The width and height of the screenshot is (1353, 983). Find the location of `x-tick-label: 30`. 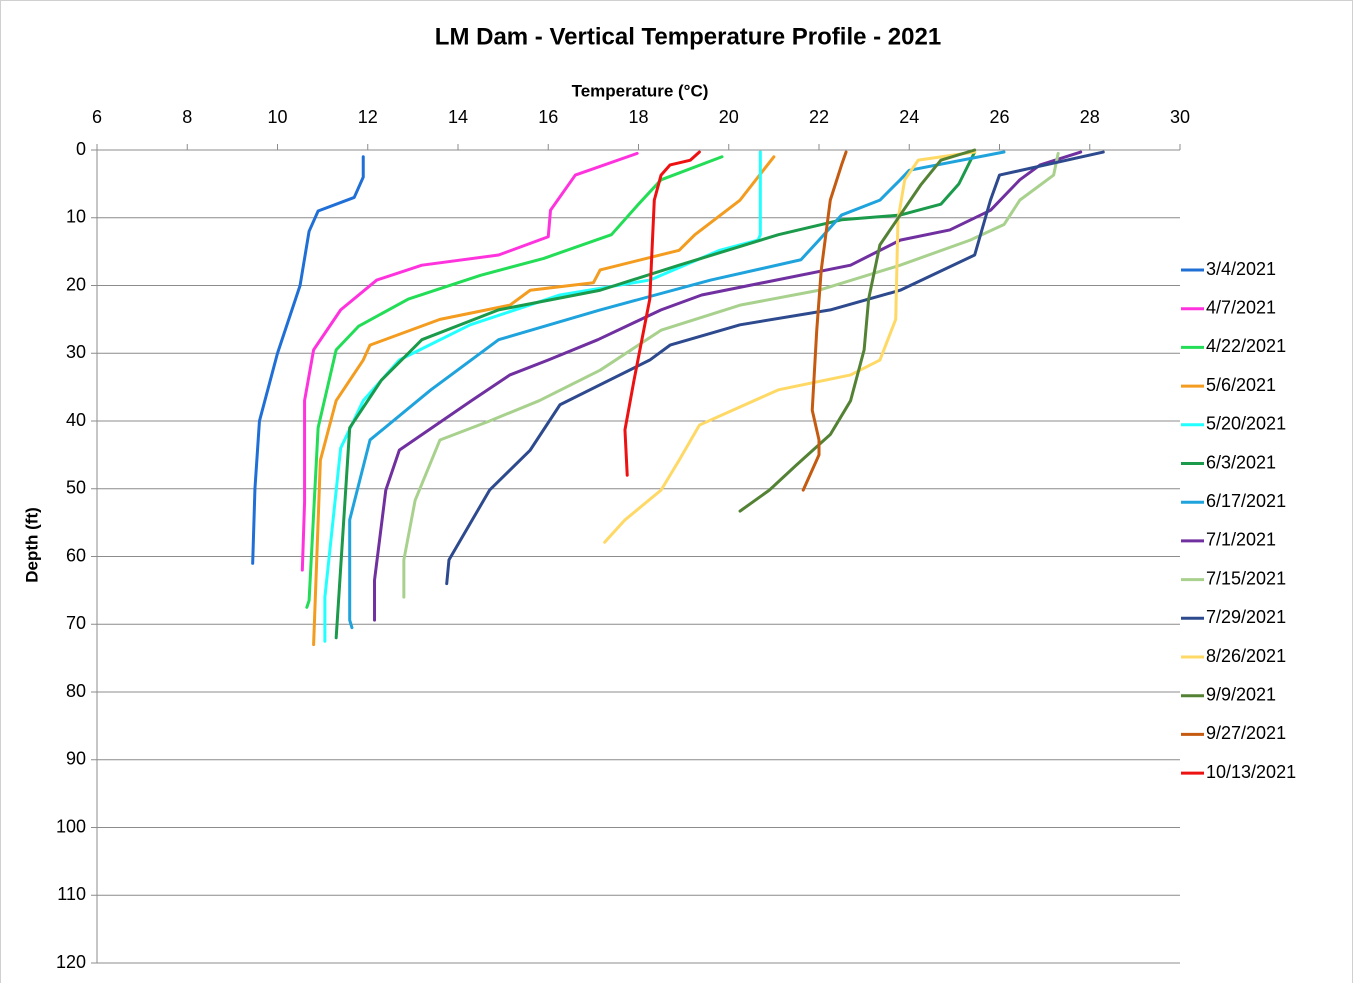

x-tick-label: 30 is located at coordinates (1180, 117).